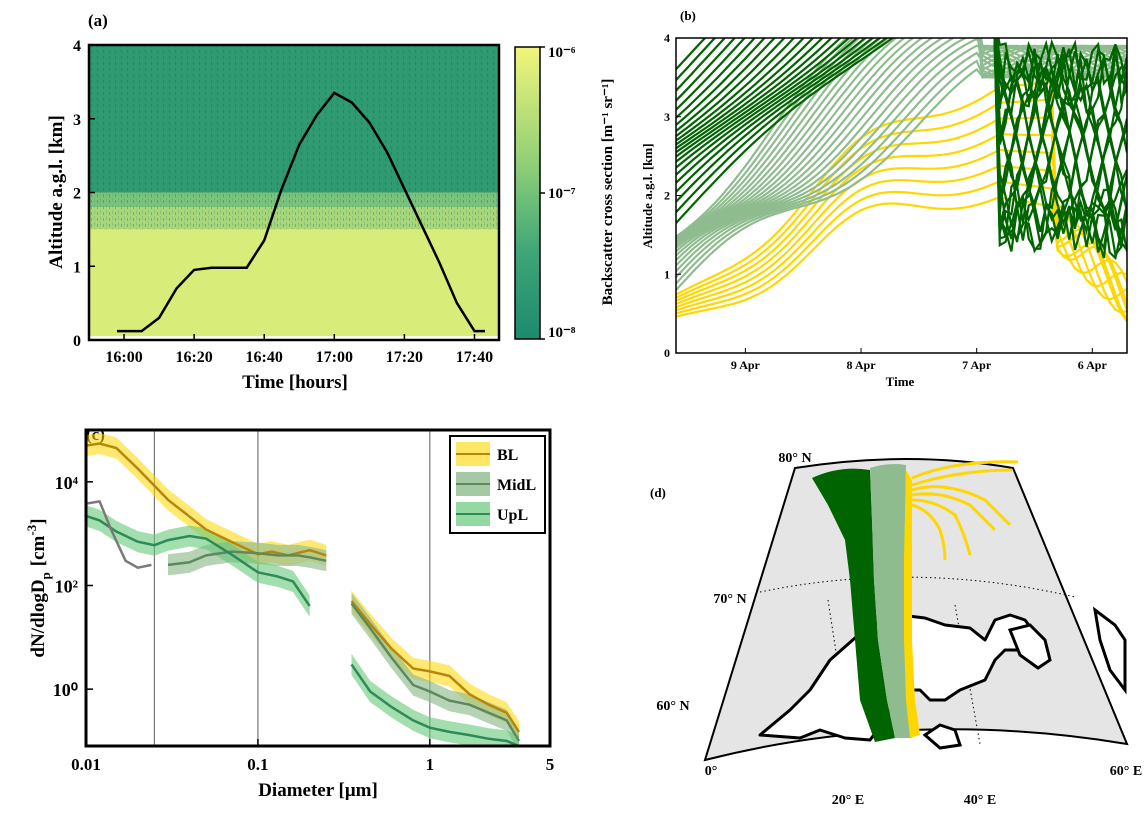  Describe the element at coordinates (608, 192) in the screenshot. I see `colorbar-label: Backscatter cross section [m⁻¹ sr⁻¹]` at that location.